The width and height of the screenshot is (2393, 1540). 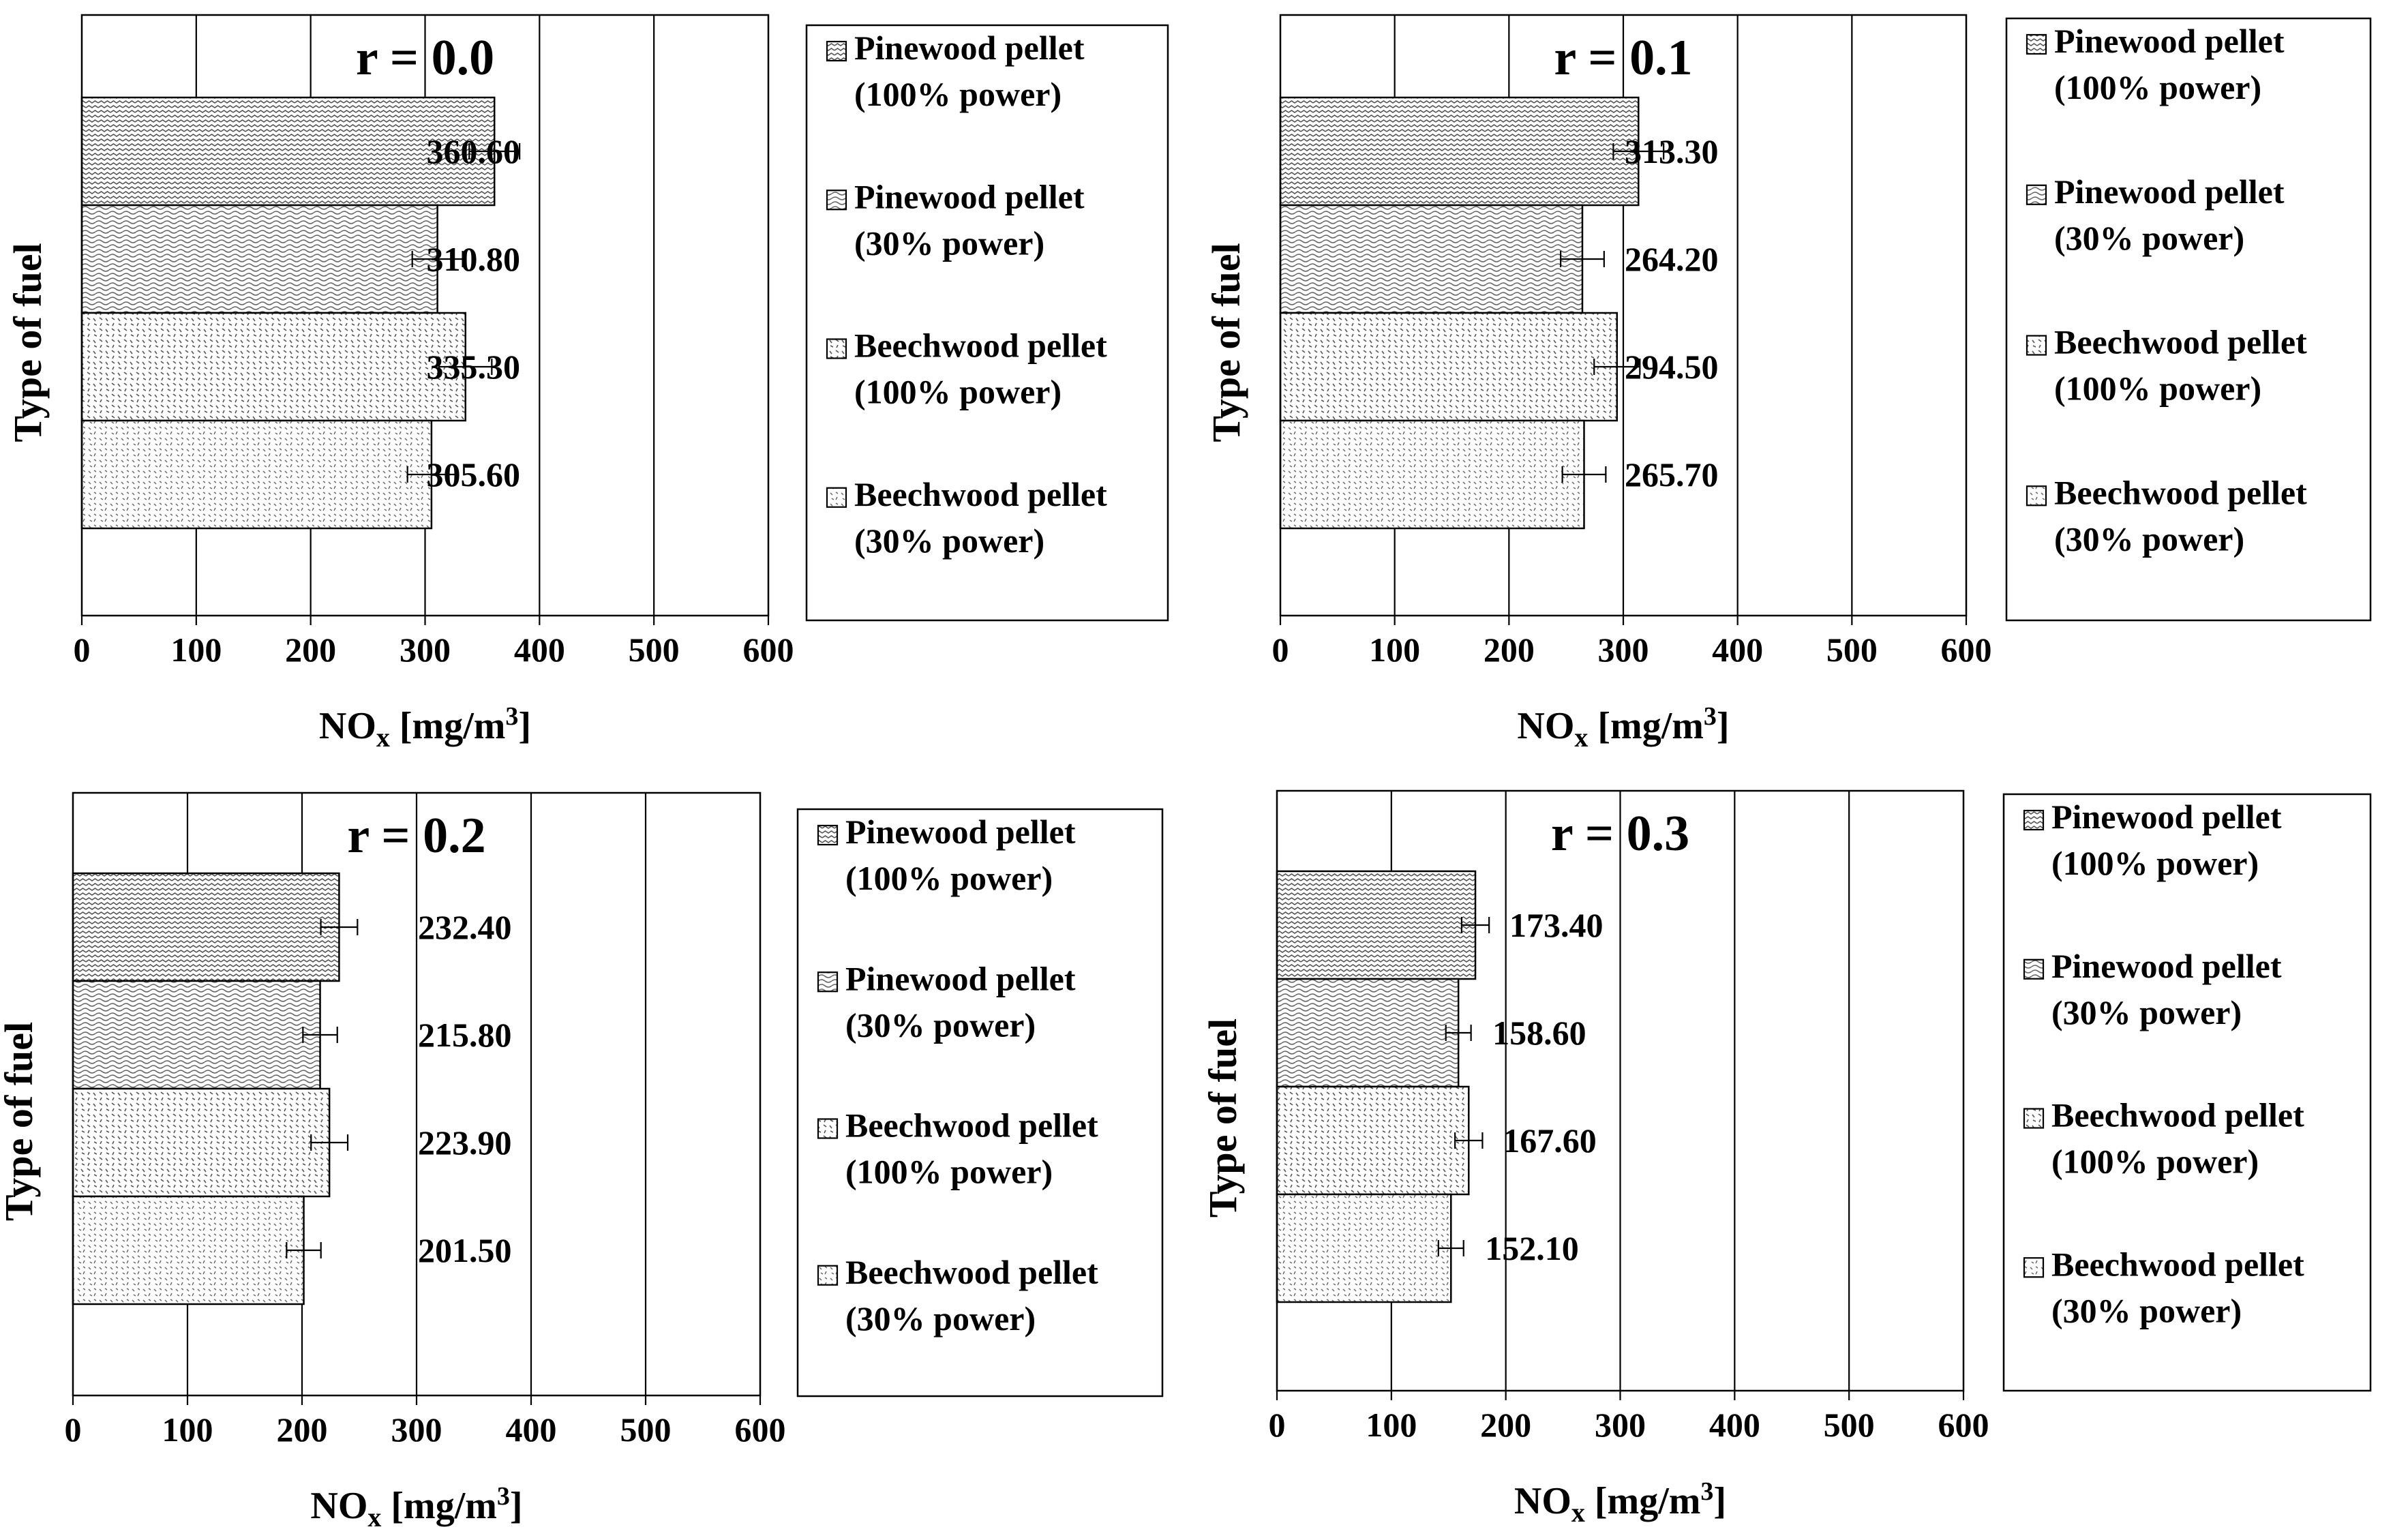 What do you see at coordinates (1672, 151) in the screenshot?
I see `data-label: 313.30` at bounding box center [1672, 151].